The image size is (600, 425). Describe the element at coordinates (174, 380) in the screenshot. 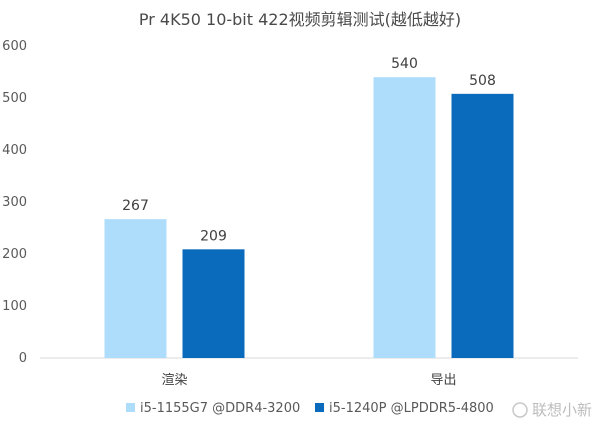

I see `category-label: 渲染` at that location.